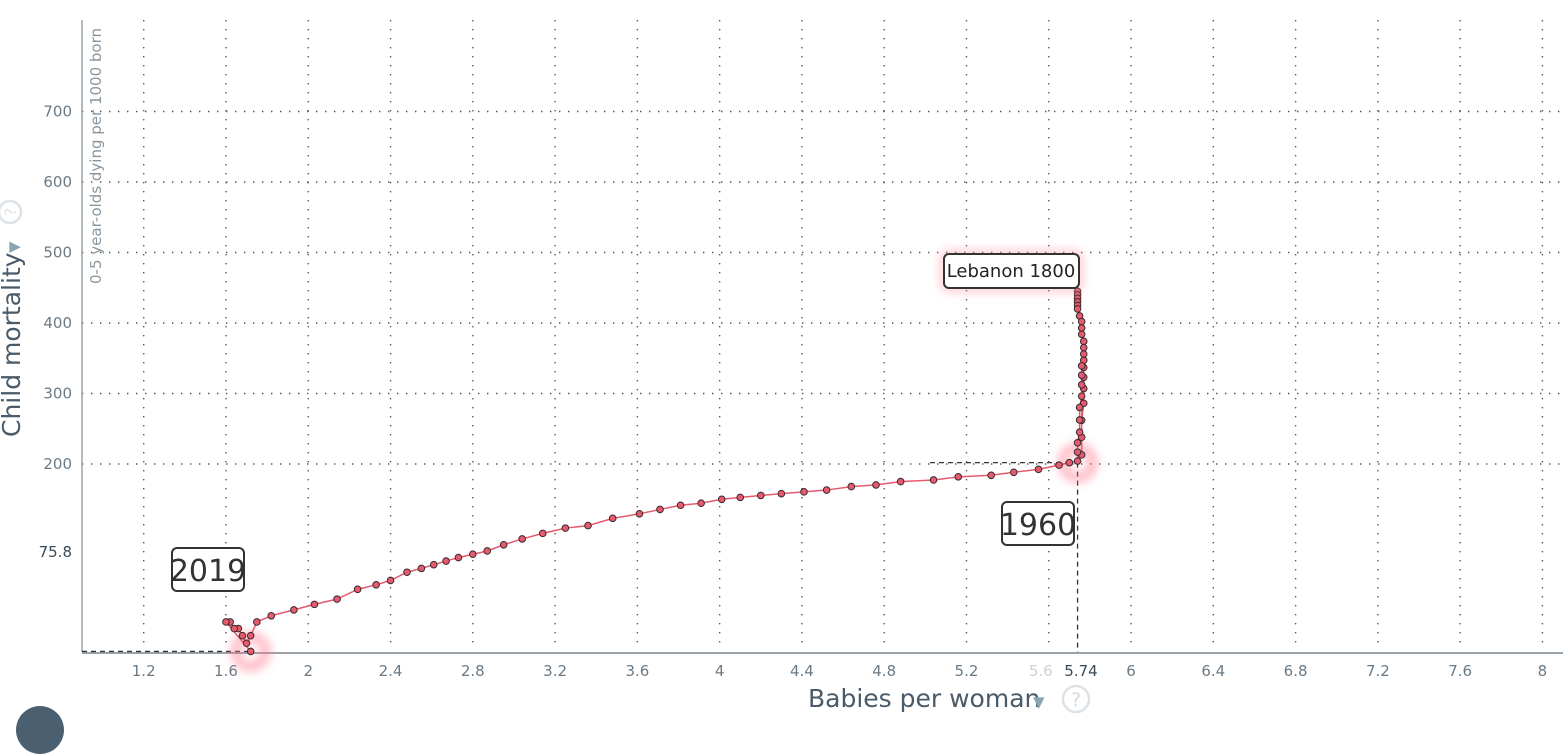  Describe the element at coordinates (391, 671) in the screenshot. I see `x-tick-label: 2.4` at that location.